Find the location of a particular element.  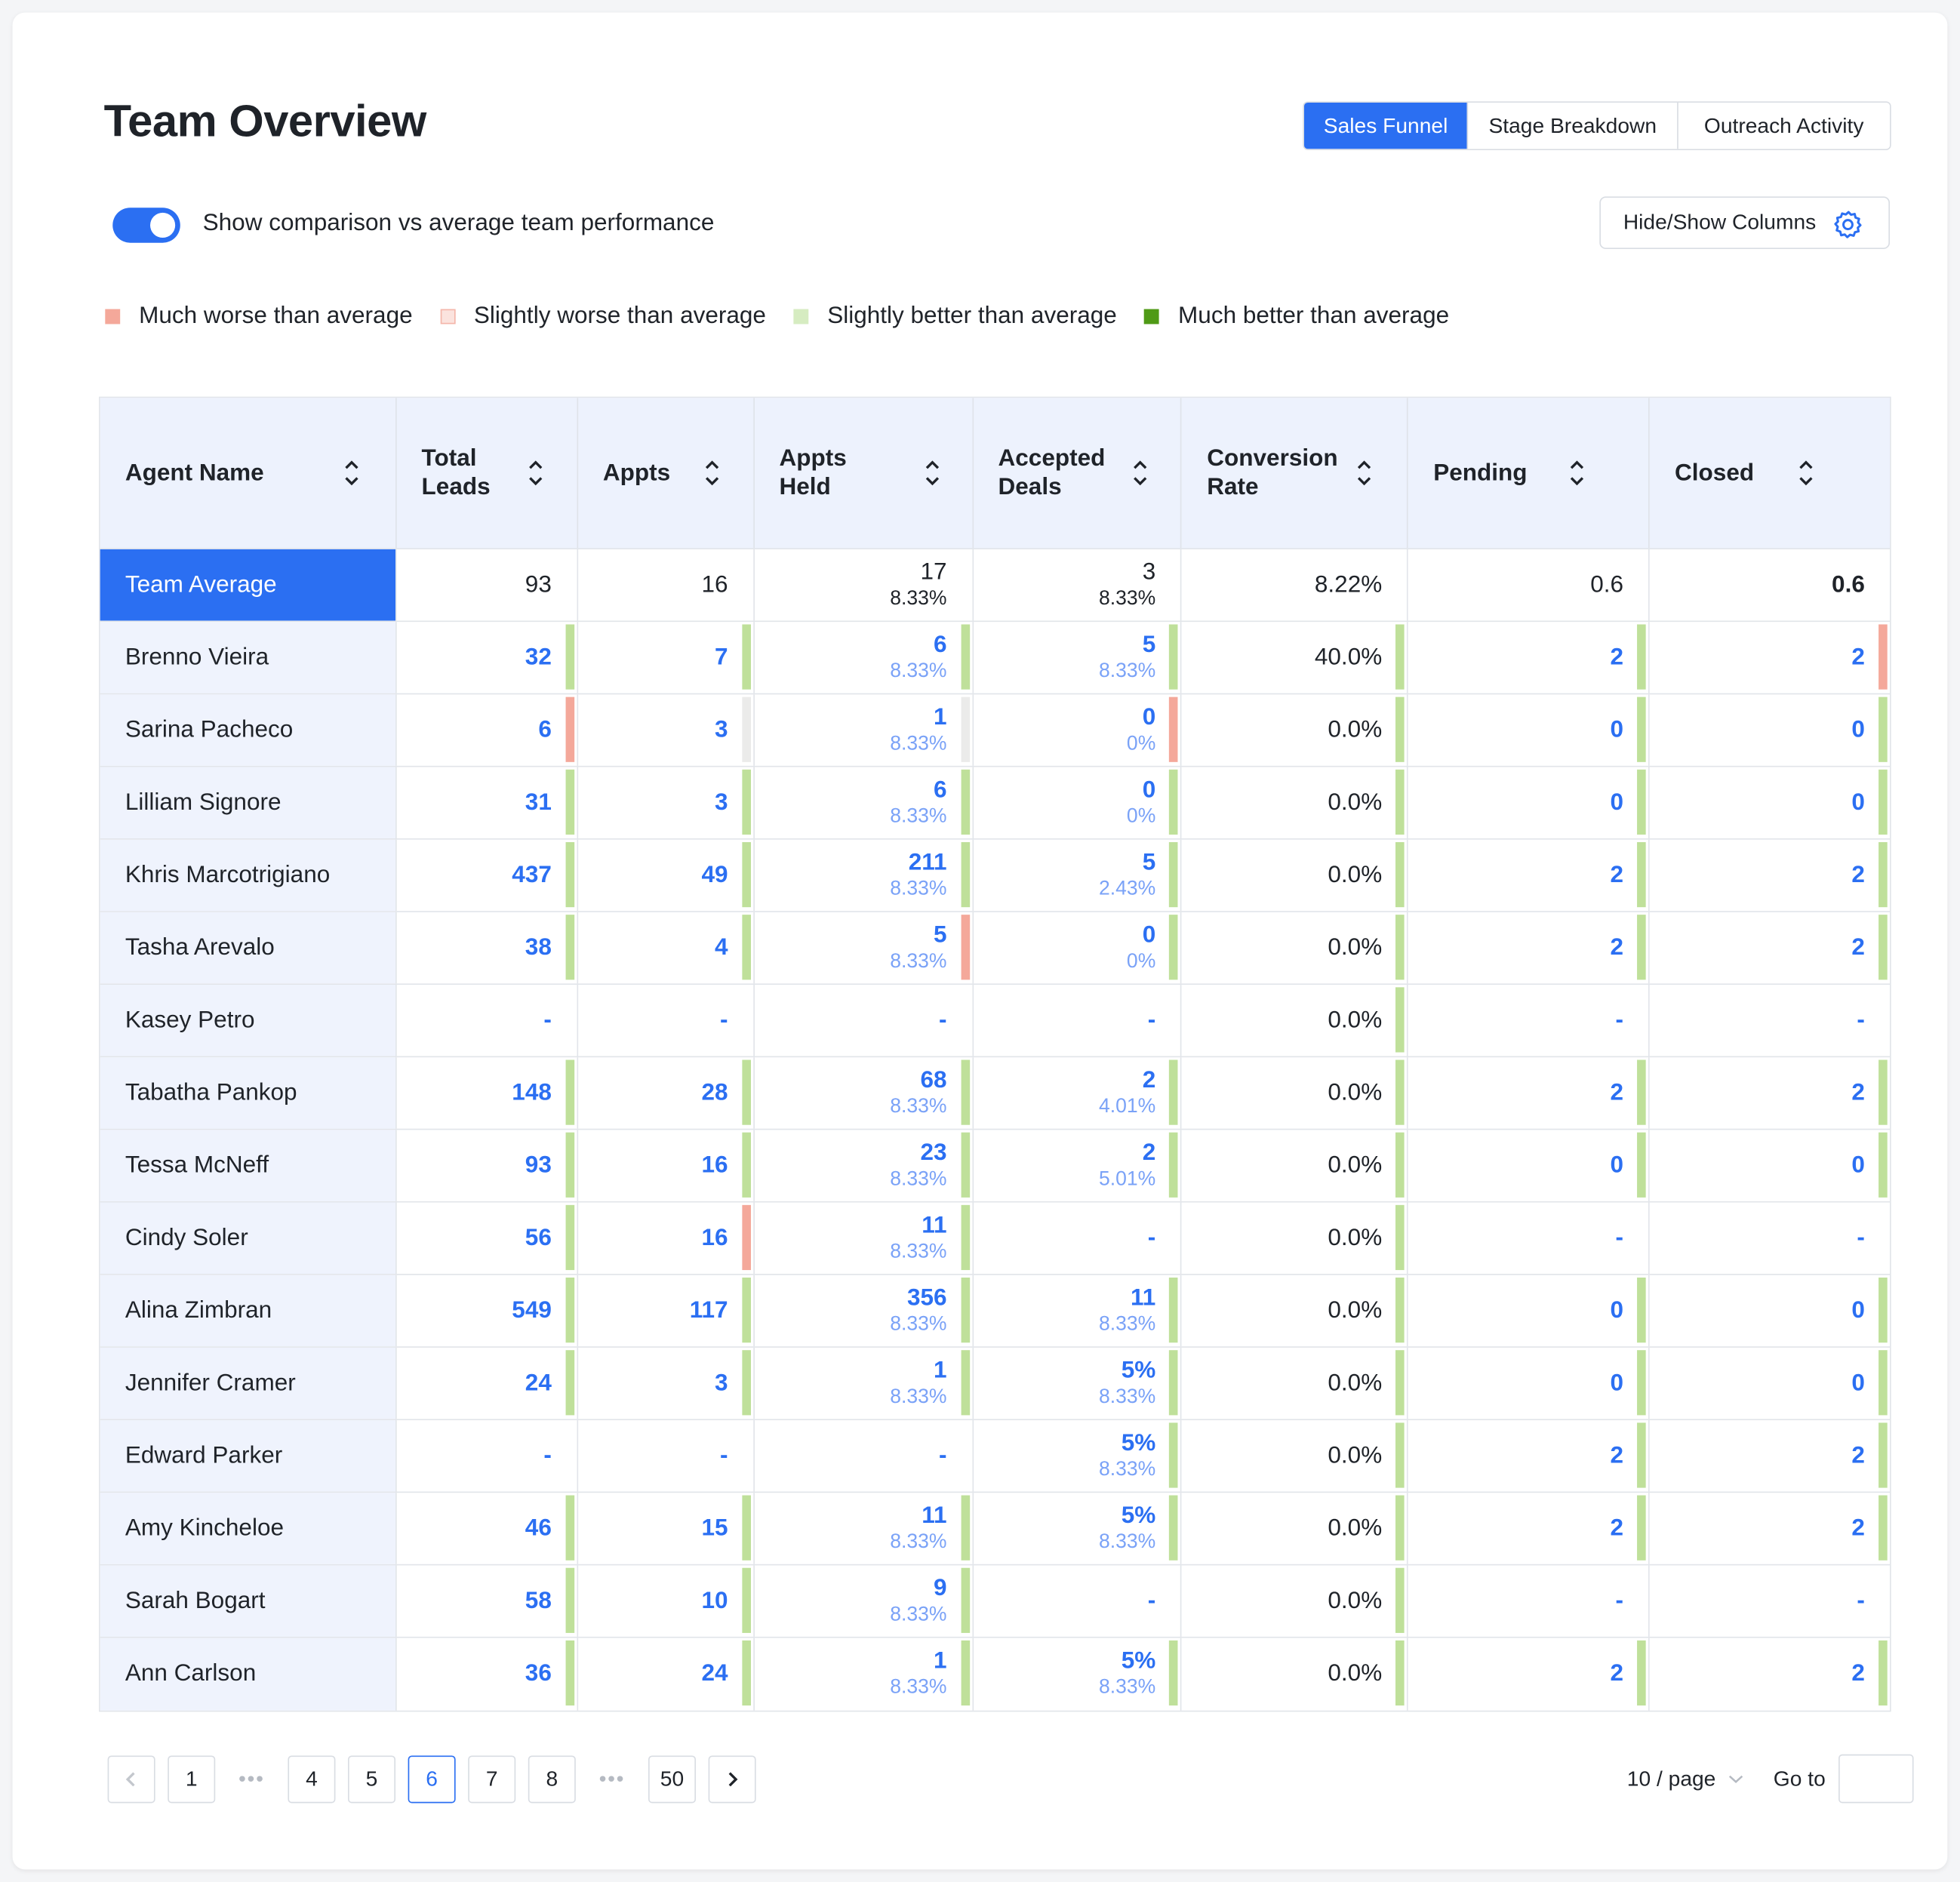

cell-value: 56 is located at coordinates (538, 1237).